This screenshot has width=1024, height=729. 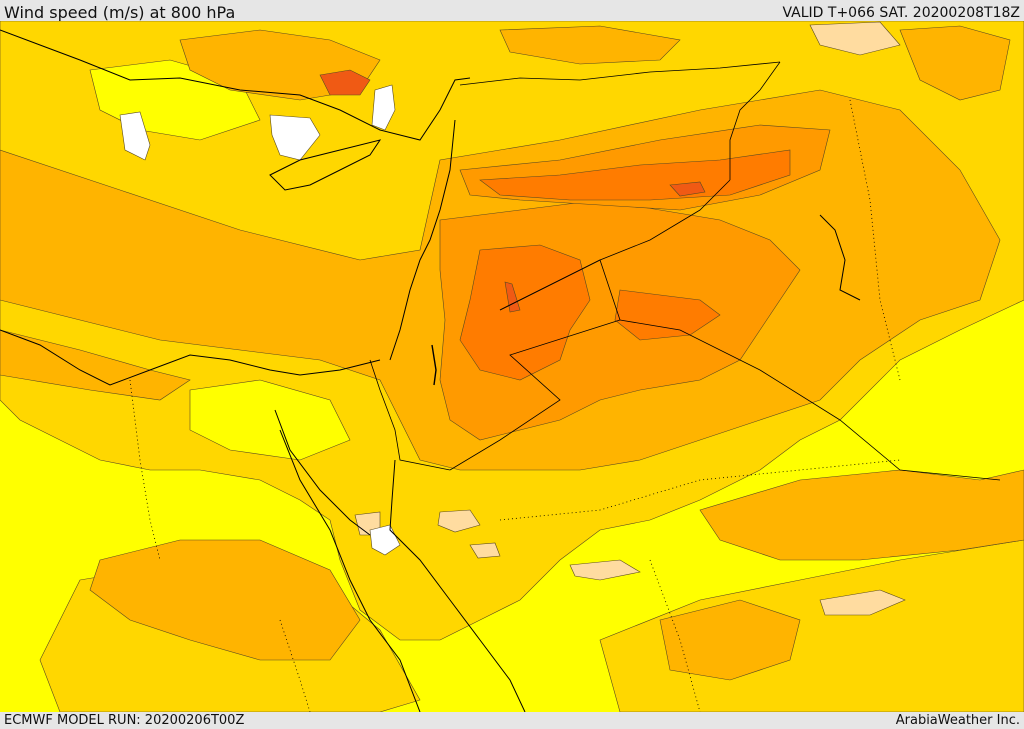 I want to click on border-egypt-israel, so click(x=410, y=415).